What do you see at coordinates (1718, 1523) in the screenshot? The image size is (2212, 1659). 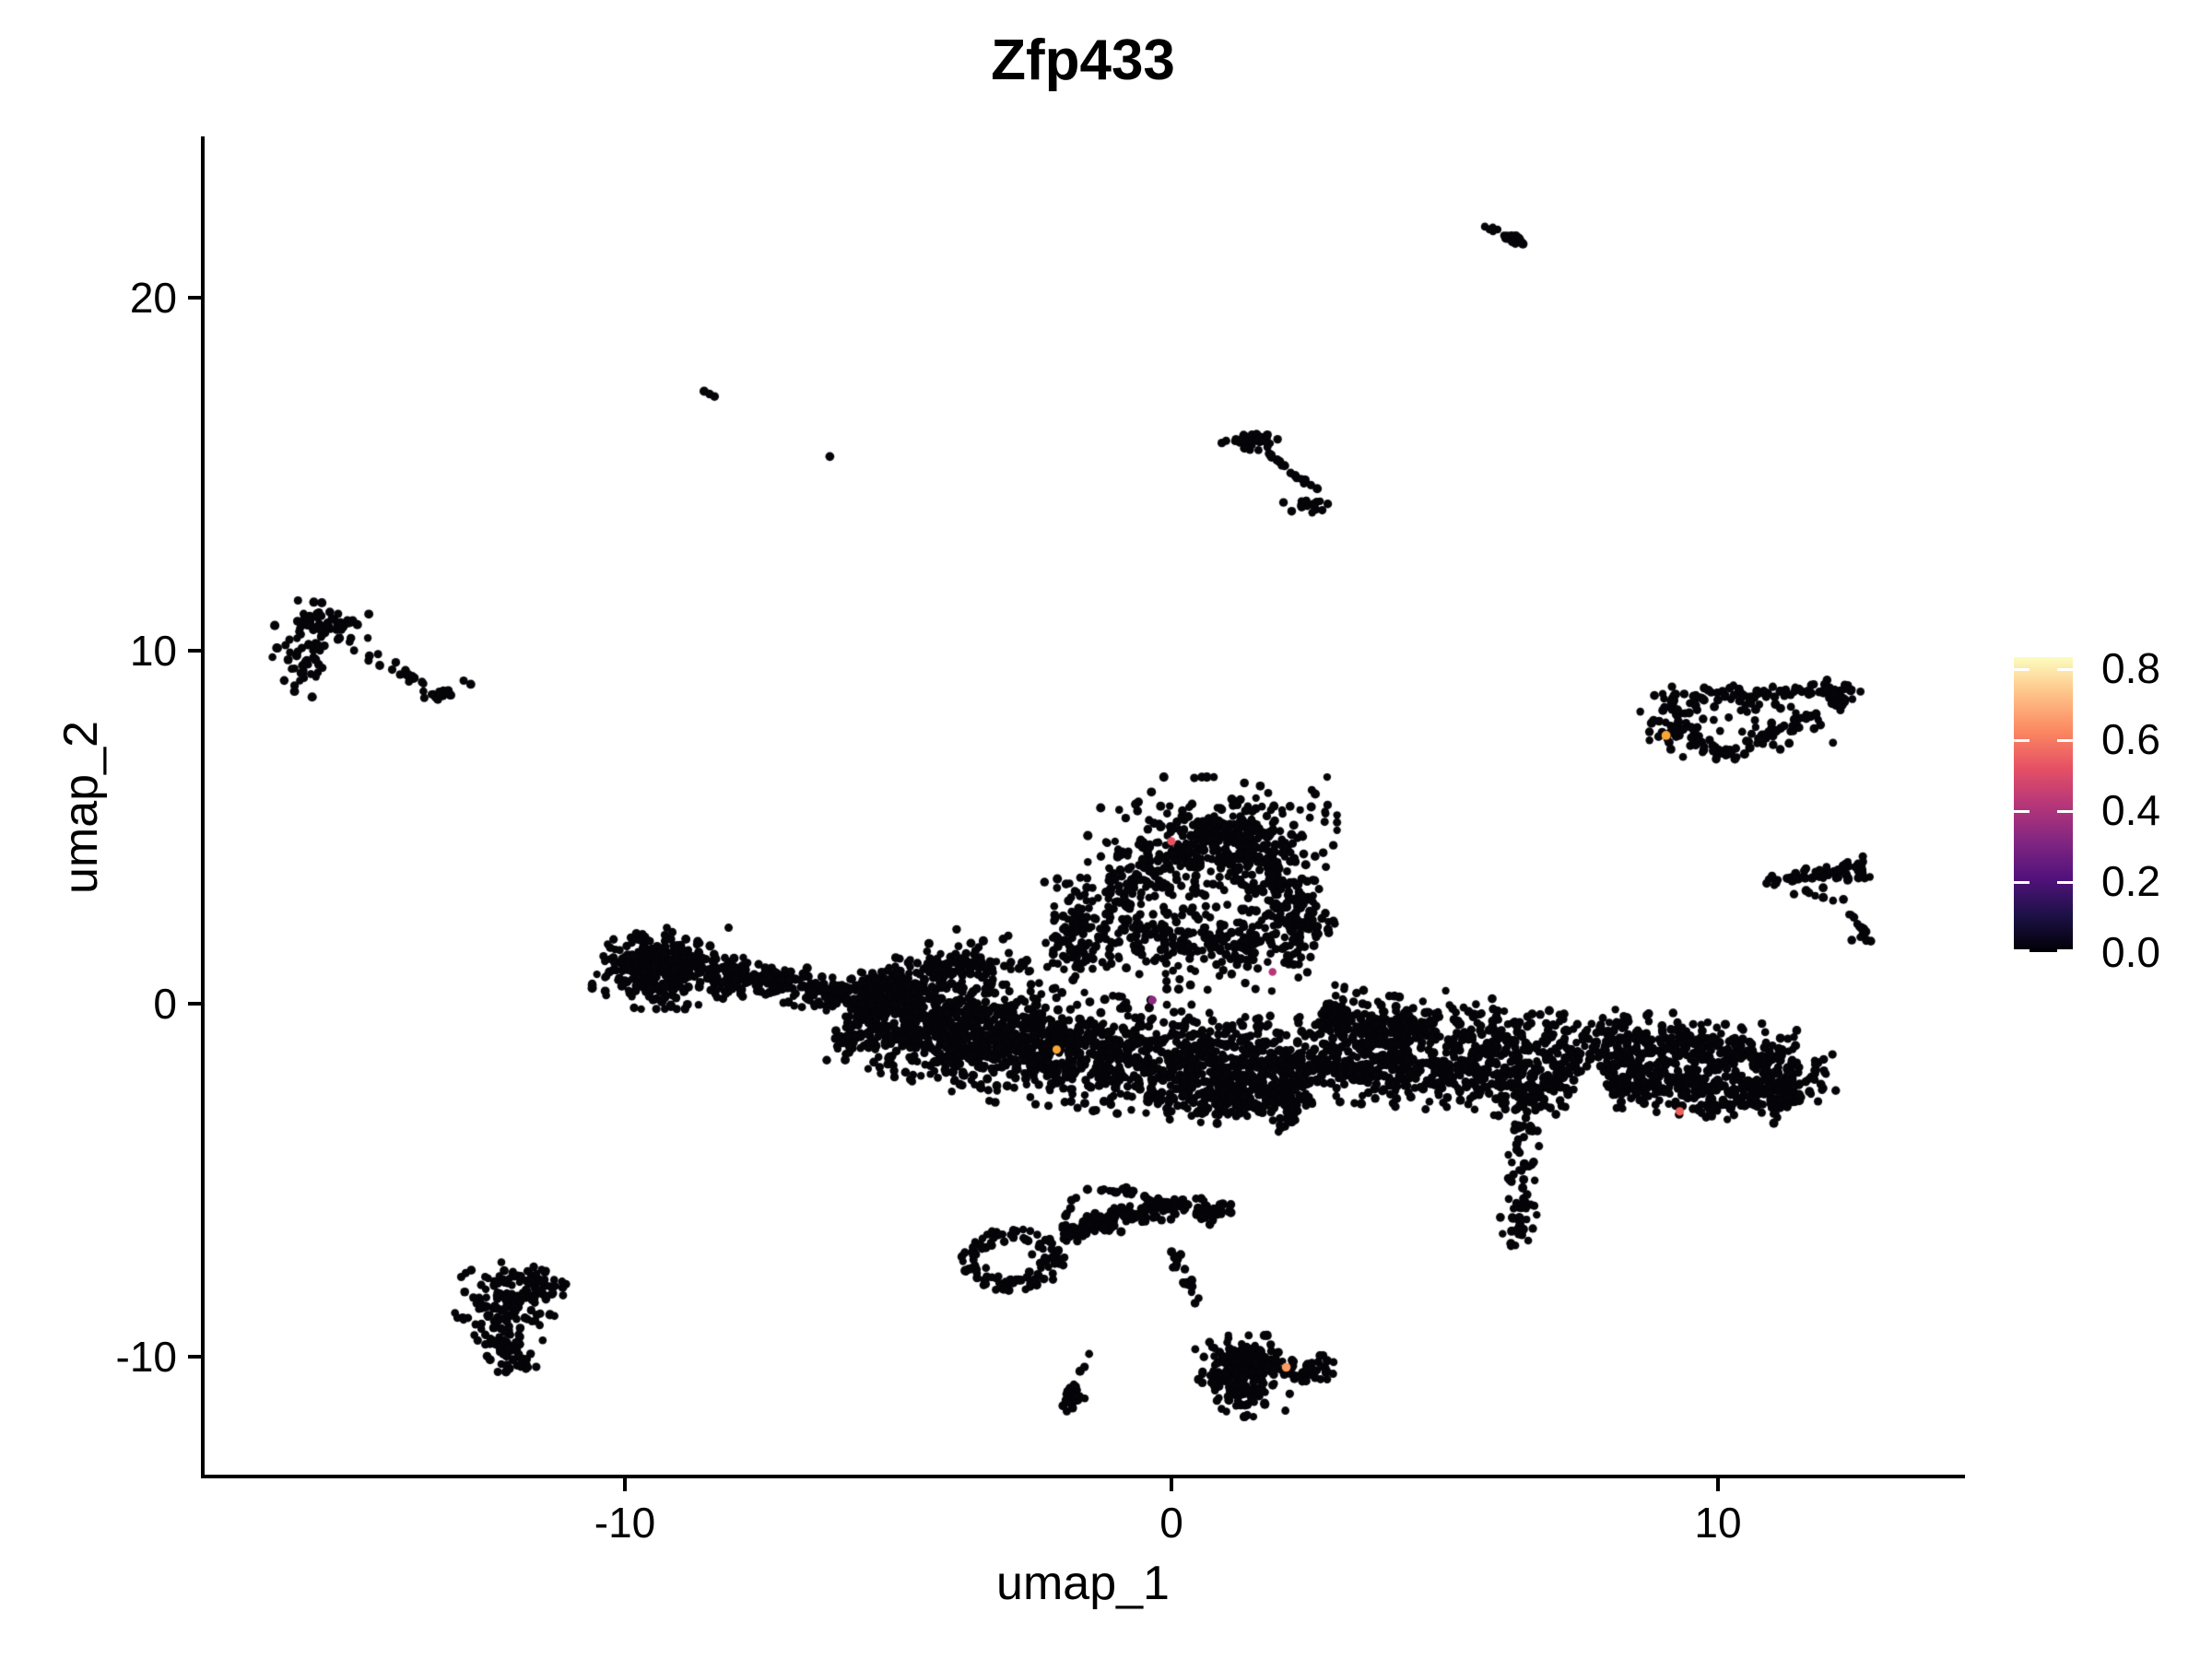 I see `x-tick-label: 10` at bounding box center [1718, 1523].